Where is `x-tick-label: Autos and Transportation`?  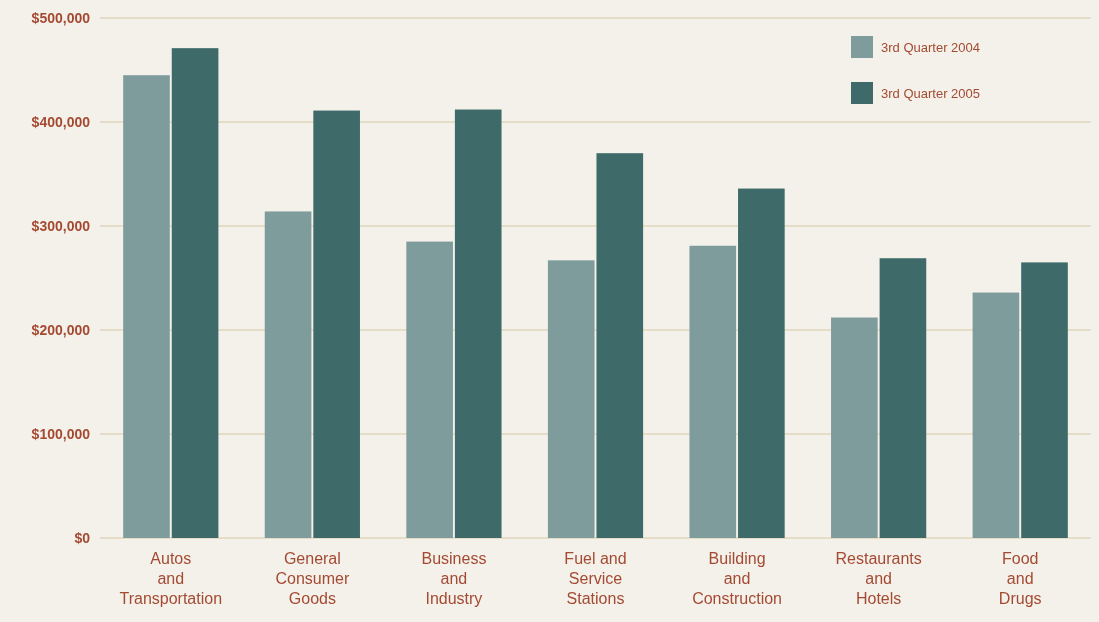 x-tick-label: Autos and Transportation is located at coordinates (171, 578).